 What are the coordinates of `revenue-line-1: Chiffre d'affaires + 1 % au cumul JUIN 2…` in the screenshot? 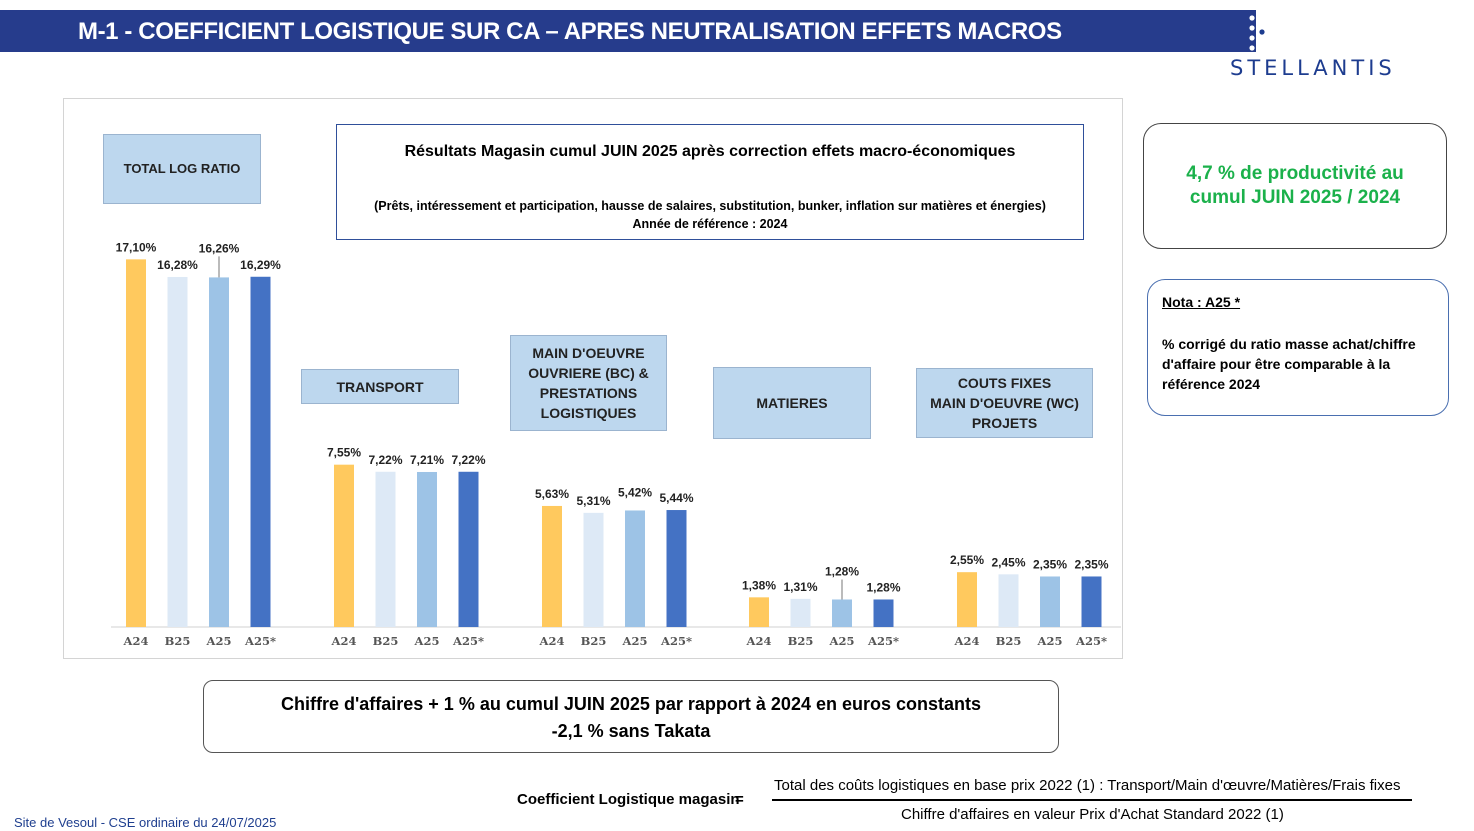 It's located at (631, 704).